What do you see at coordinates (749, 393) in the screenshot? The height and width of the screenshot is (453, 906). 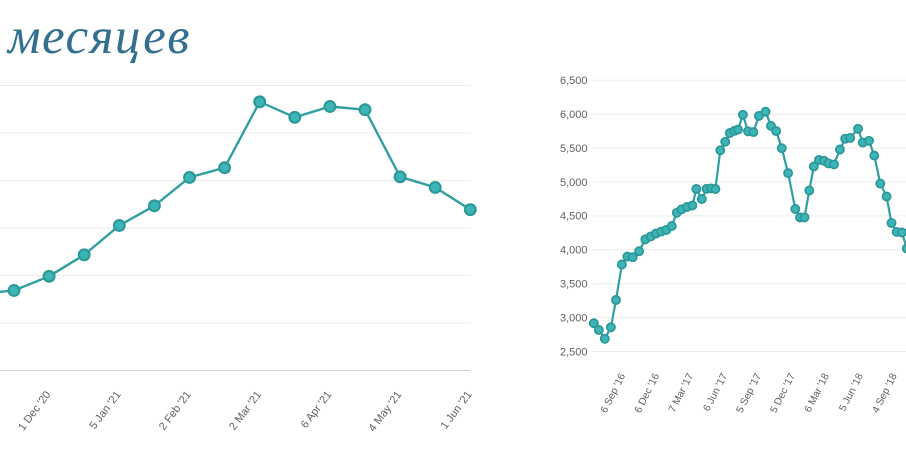 I see `svg-text: 5 Sep '17` at bounding box center [749, 393].